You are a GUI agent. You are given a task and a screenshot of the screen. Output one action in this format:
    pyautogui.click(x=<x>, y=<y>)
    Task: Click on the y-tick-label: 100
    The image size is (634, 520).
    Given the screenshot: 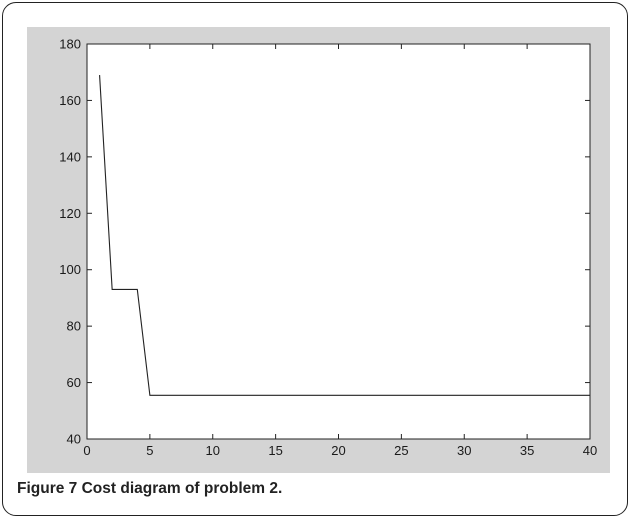 What is the action you would take?
    pyautogui.click(x=70, y=269)
    